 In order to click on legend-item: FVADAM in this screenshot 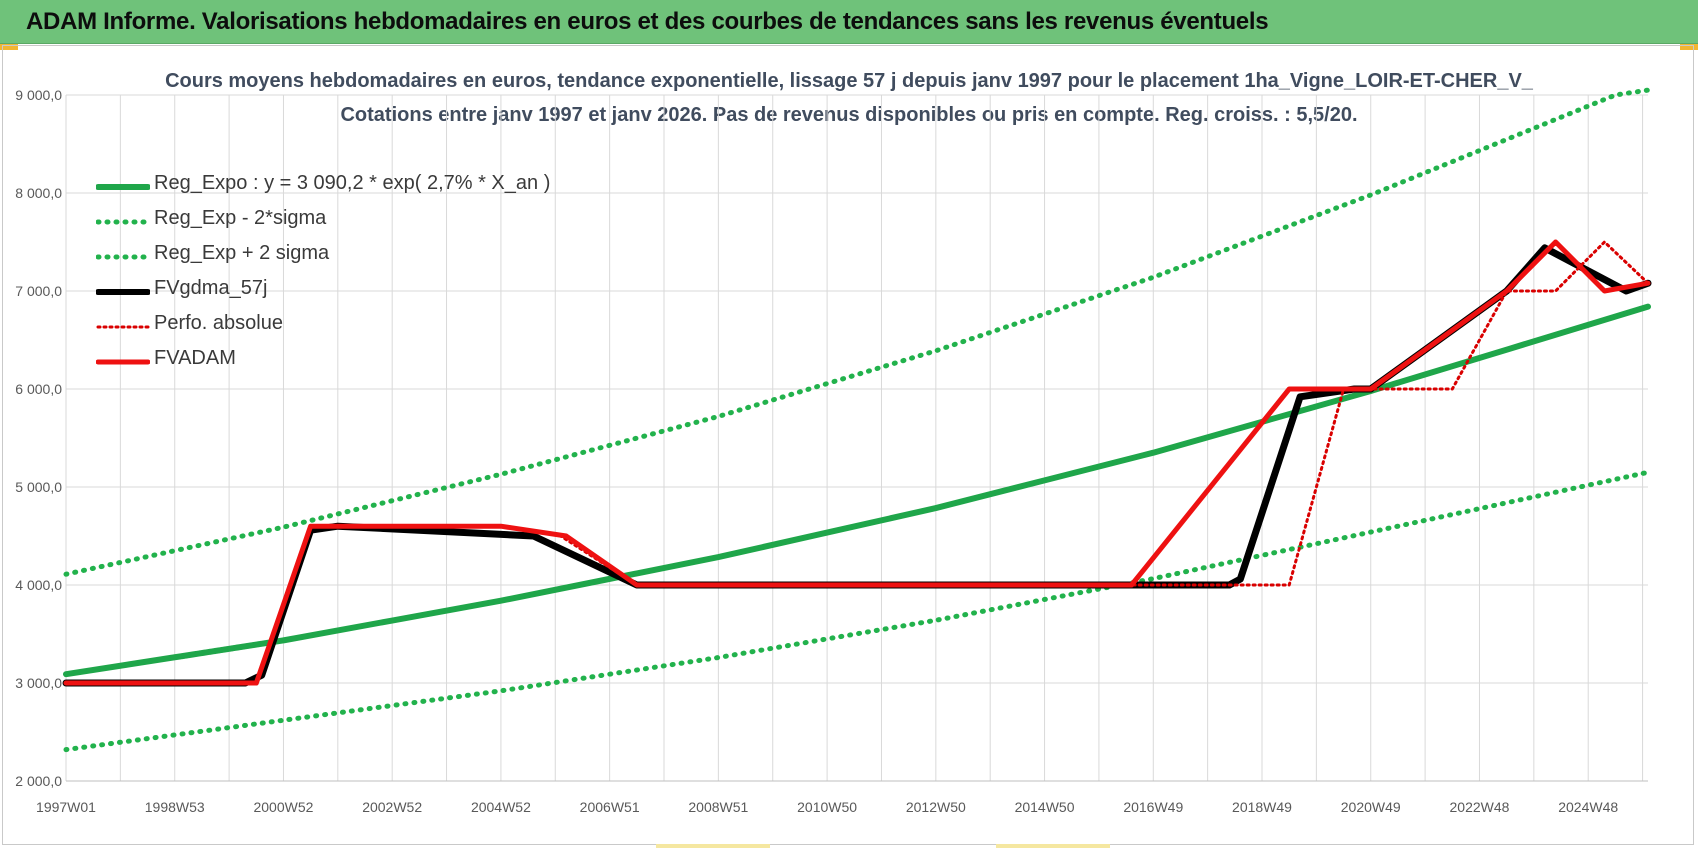, I will do `click(322, 358)`.